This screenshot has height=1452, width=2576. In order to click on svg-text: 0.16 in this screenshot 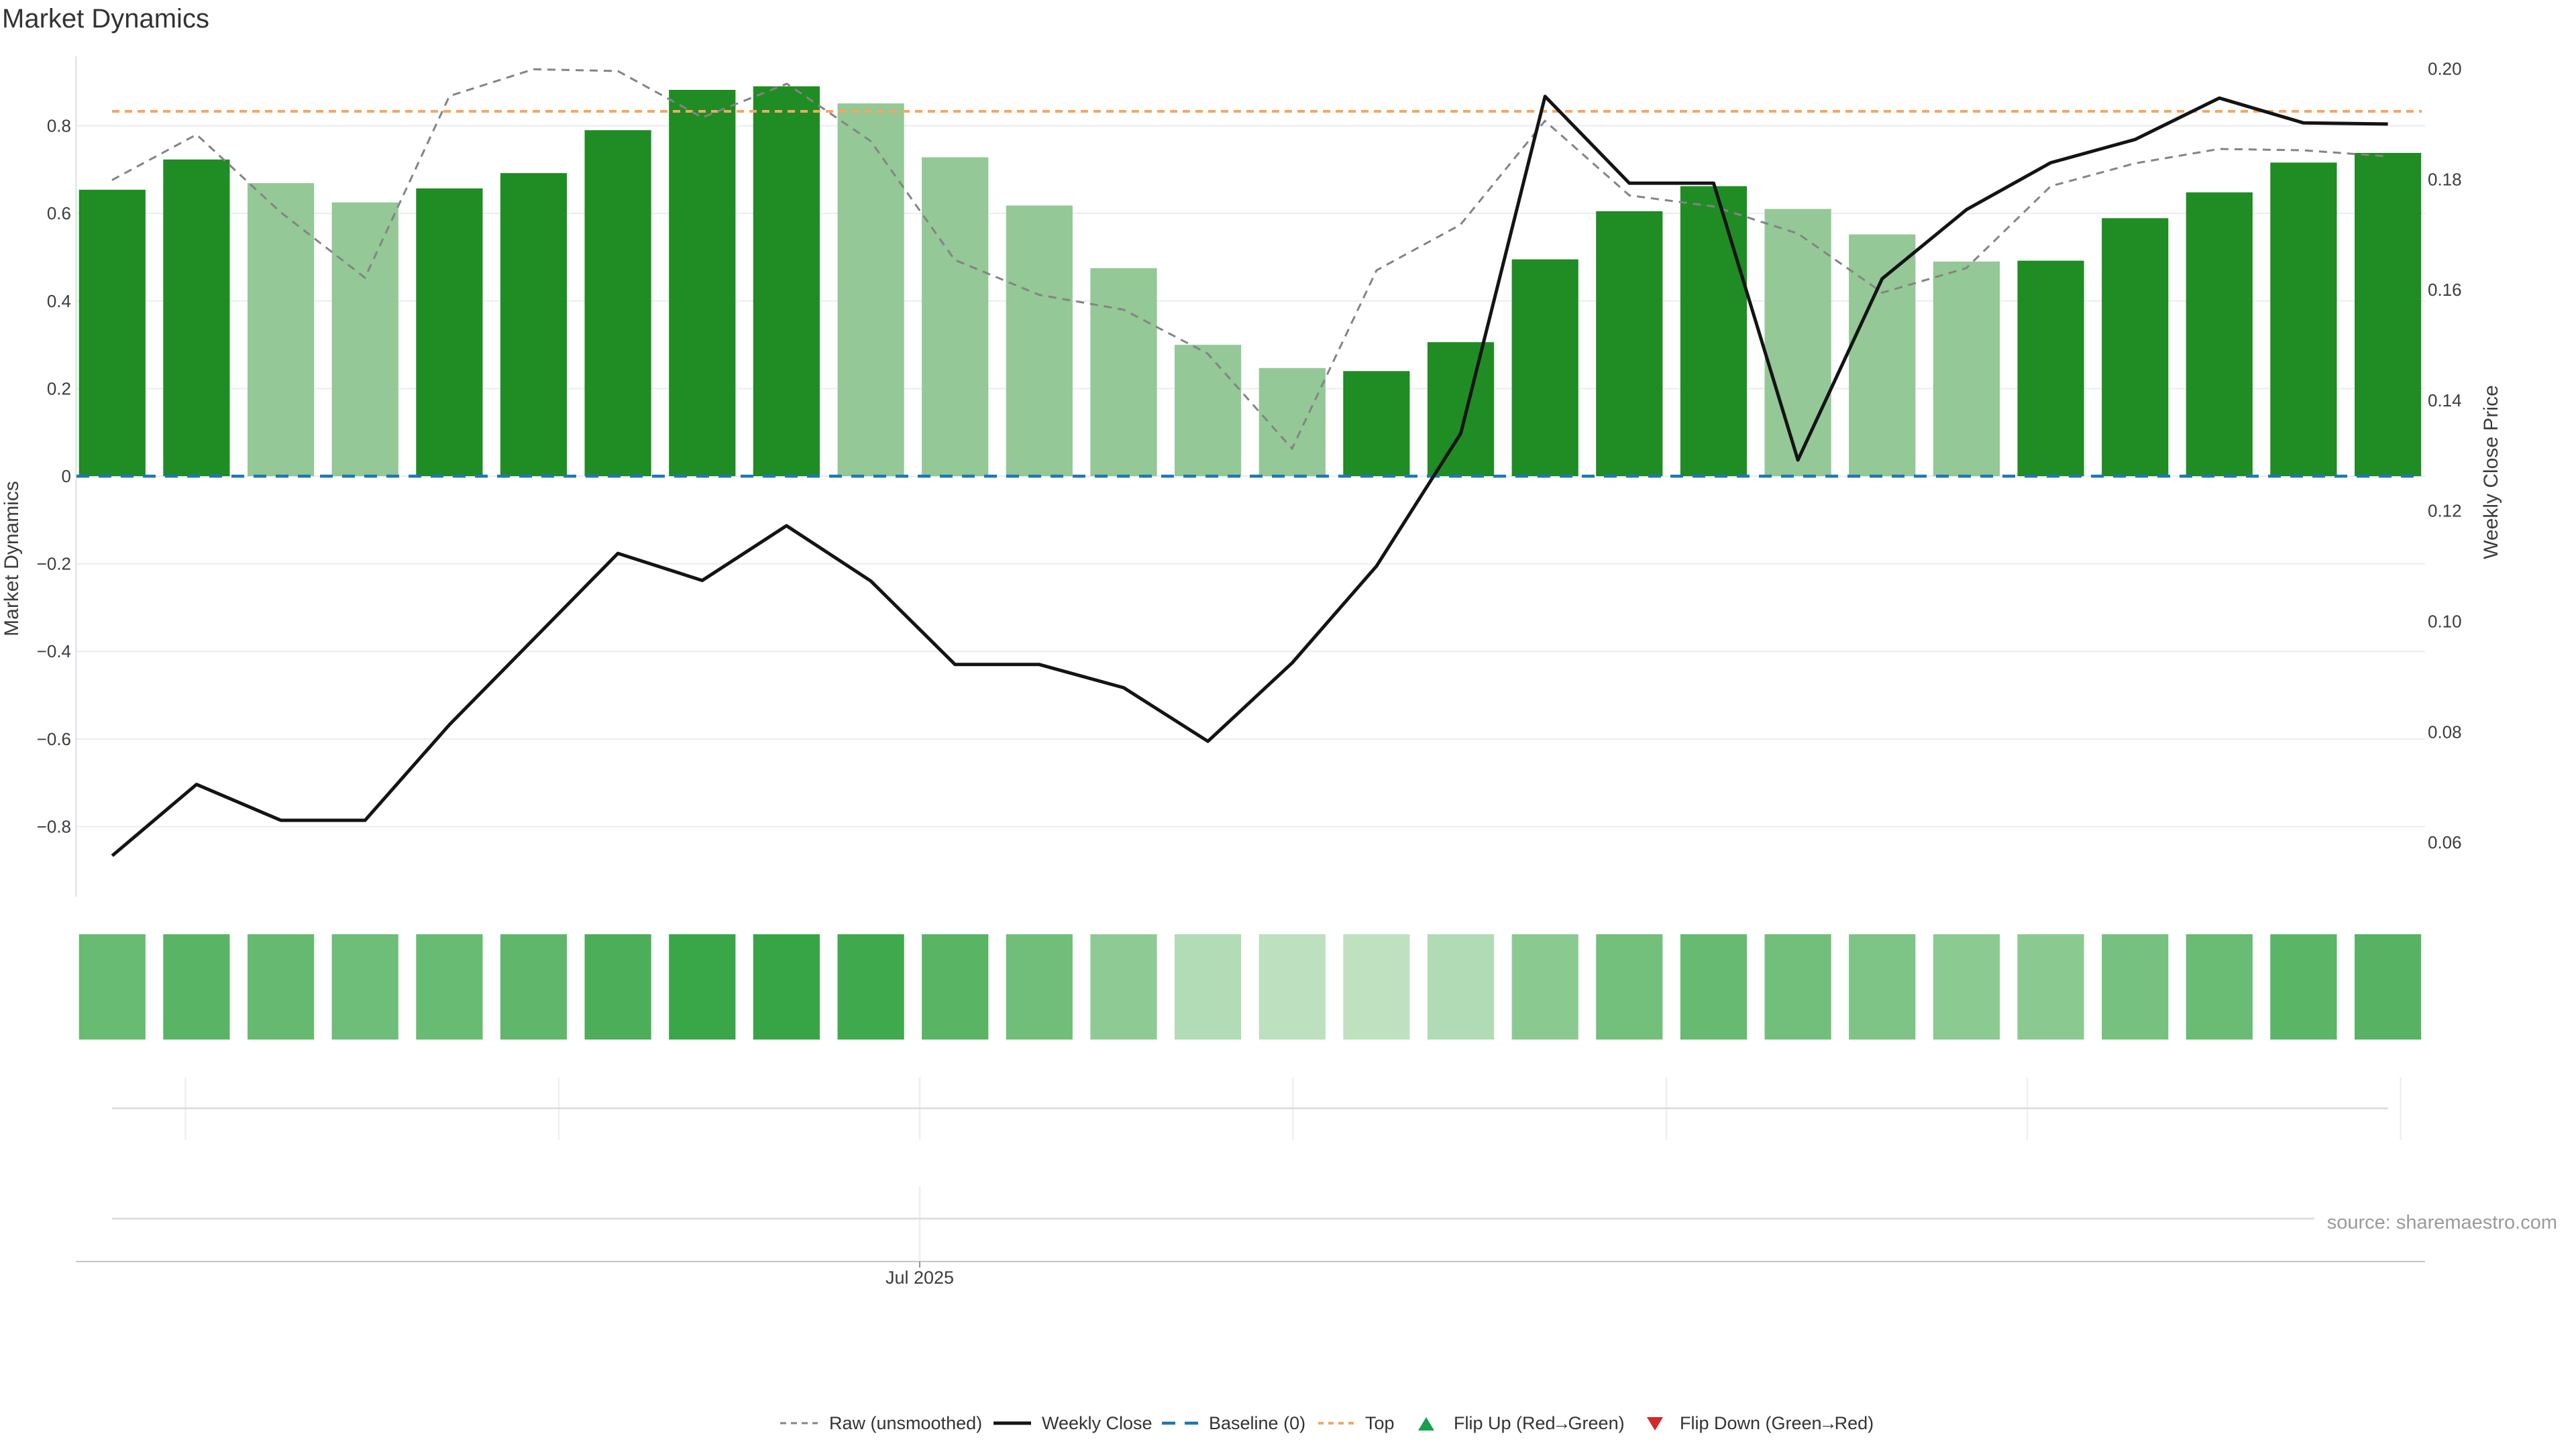, I will do `click(2445, 290)`.